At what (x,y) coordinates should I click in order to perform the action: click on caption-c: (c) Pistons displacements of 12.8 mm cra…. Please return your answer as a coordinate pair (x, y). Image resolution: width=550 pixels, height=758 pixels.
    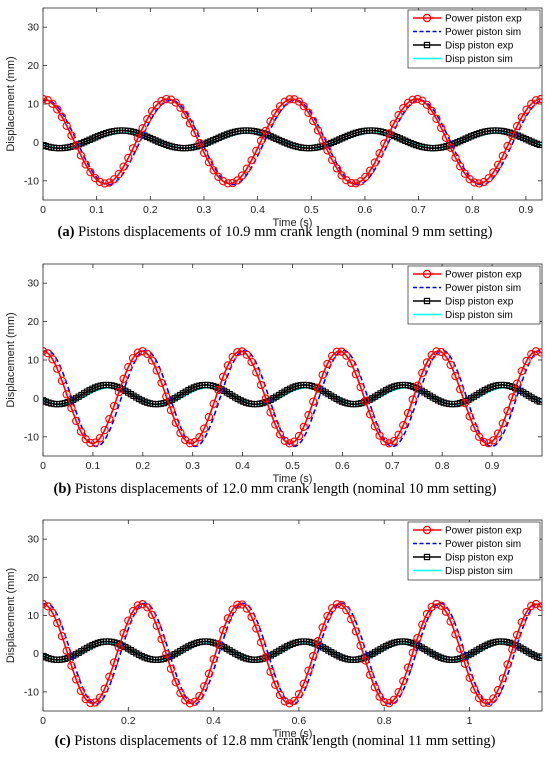
    Looking at the image, I should click on (275, 741).